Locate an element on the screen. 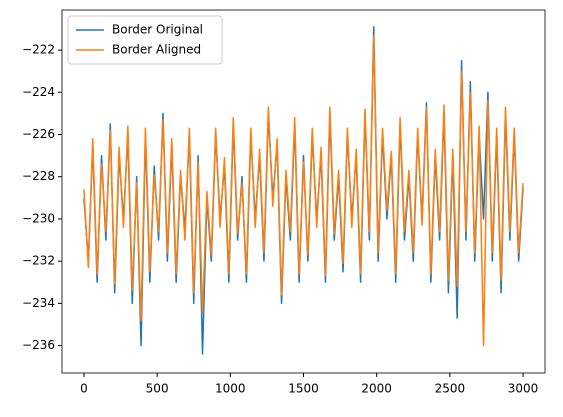 This screenshot has width=563, height=417. legend-label: Border Aligned is located at coordinates (156, 50).